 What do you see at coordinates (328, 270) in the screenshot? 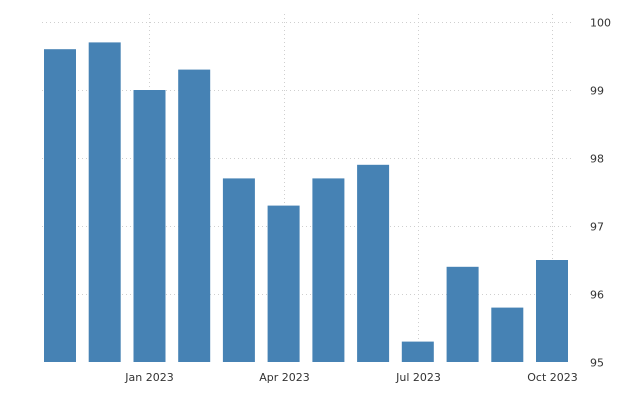
I see `bar-may-2023` at bounding box center [328, 270].